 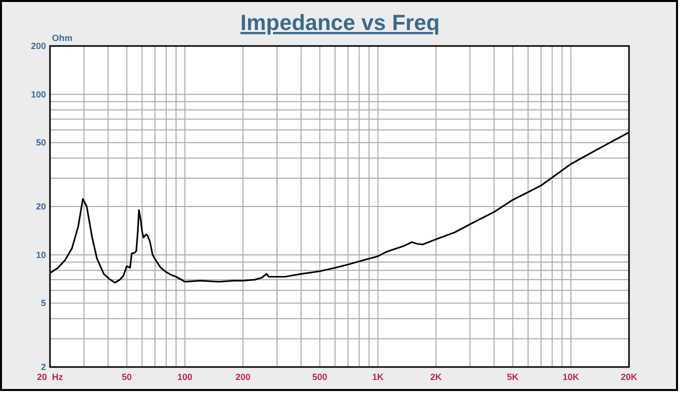 What do you see at coordinates (243, 377) in the screenshot?
I see `x-tick-label: 200` at bounding box center [243, 377].